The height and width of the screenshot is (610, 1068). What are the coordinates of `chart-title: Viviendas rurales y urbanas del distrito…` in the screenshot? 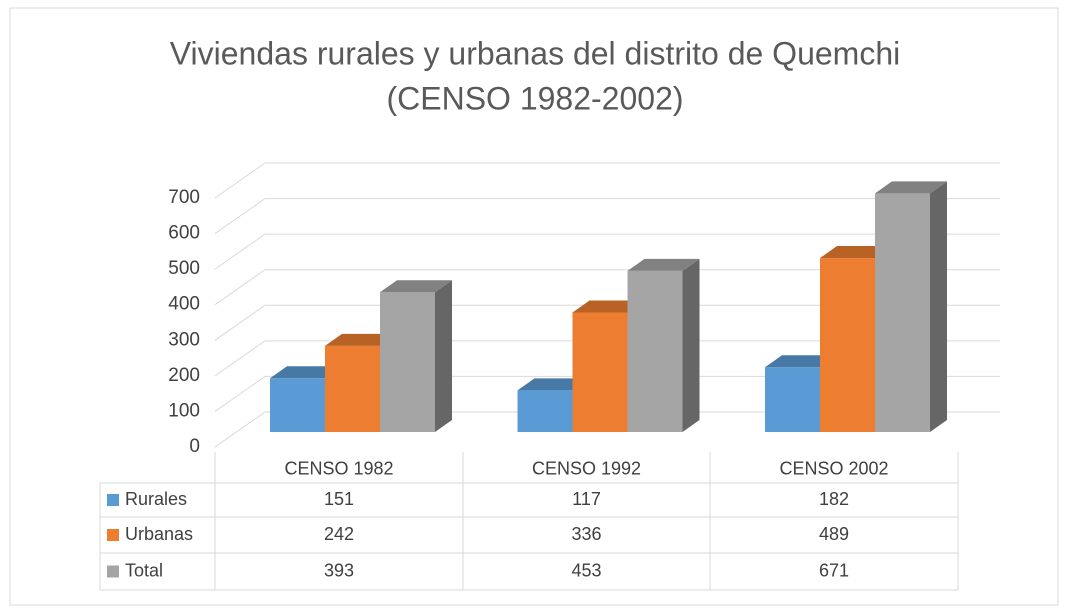 It's located at (535, 53).